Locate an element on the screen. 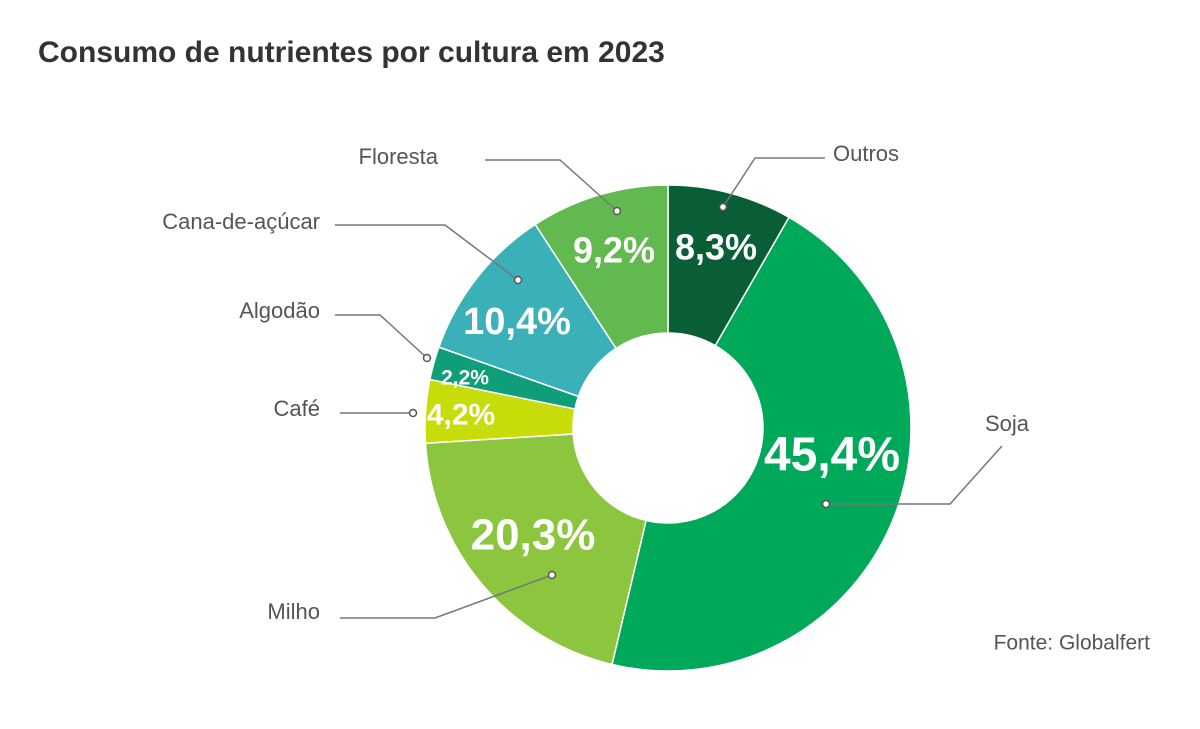 The height and width of the screenshot is (729, 1200). value-label: 2,2% is located at coordinates (465, 378).